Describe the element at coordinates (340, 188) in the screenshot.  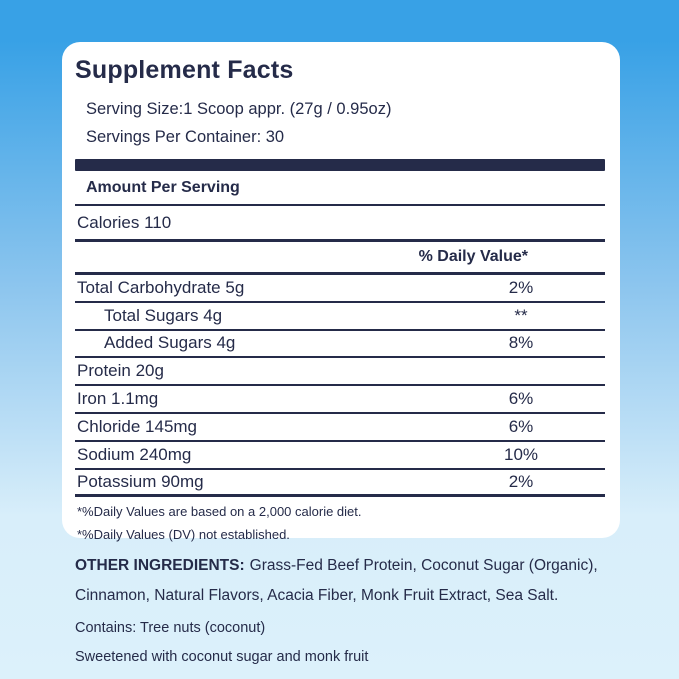
I see `amount-per-serving-heading: Amount Per Serving` at that location.